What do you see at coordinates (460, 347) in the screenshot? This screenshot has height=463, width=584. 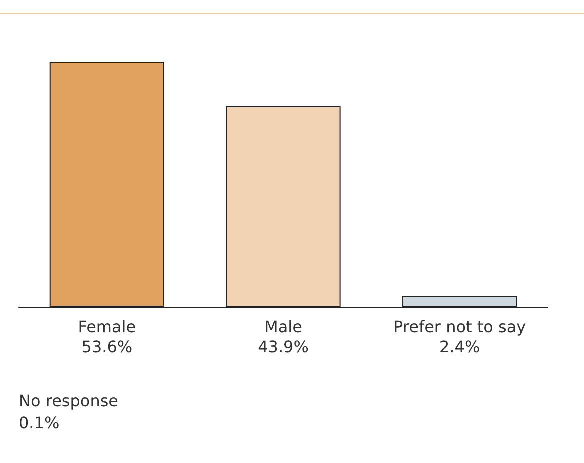 I see `data-label: 2.4%` at bounding box center [460, 347].